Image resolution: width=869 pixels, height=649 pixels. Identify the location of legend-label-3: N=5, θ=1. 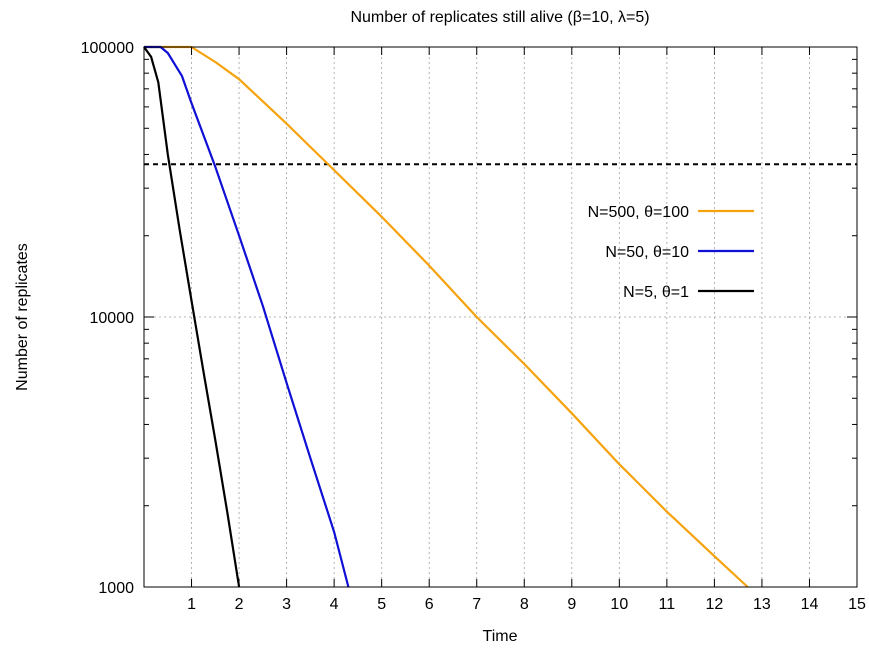
(656, 292).